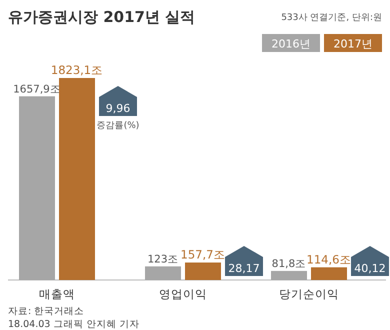 The width and height of the screenshot is (390, 330). Describe the element at coordinates (74, 324) in the screenshot. I see `text: 18.04.03 그래픽 안지혜 기자` at that location.